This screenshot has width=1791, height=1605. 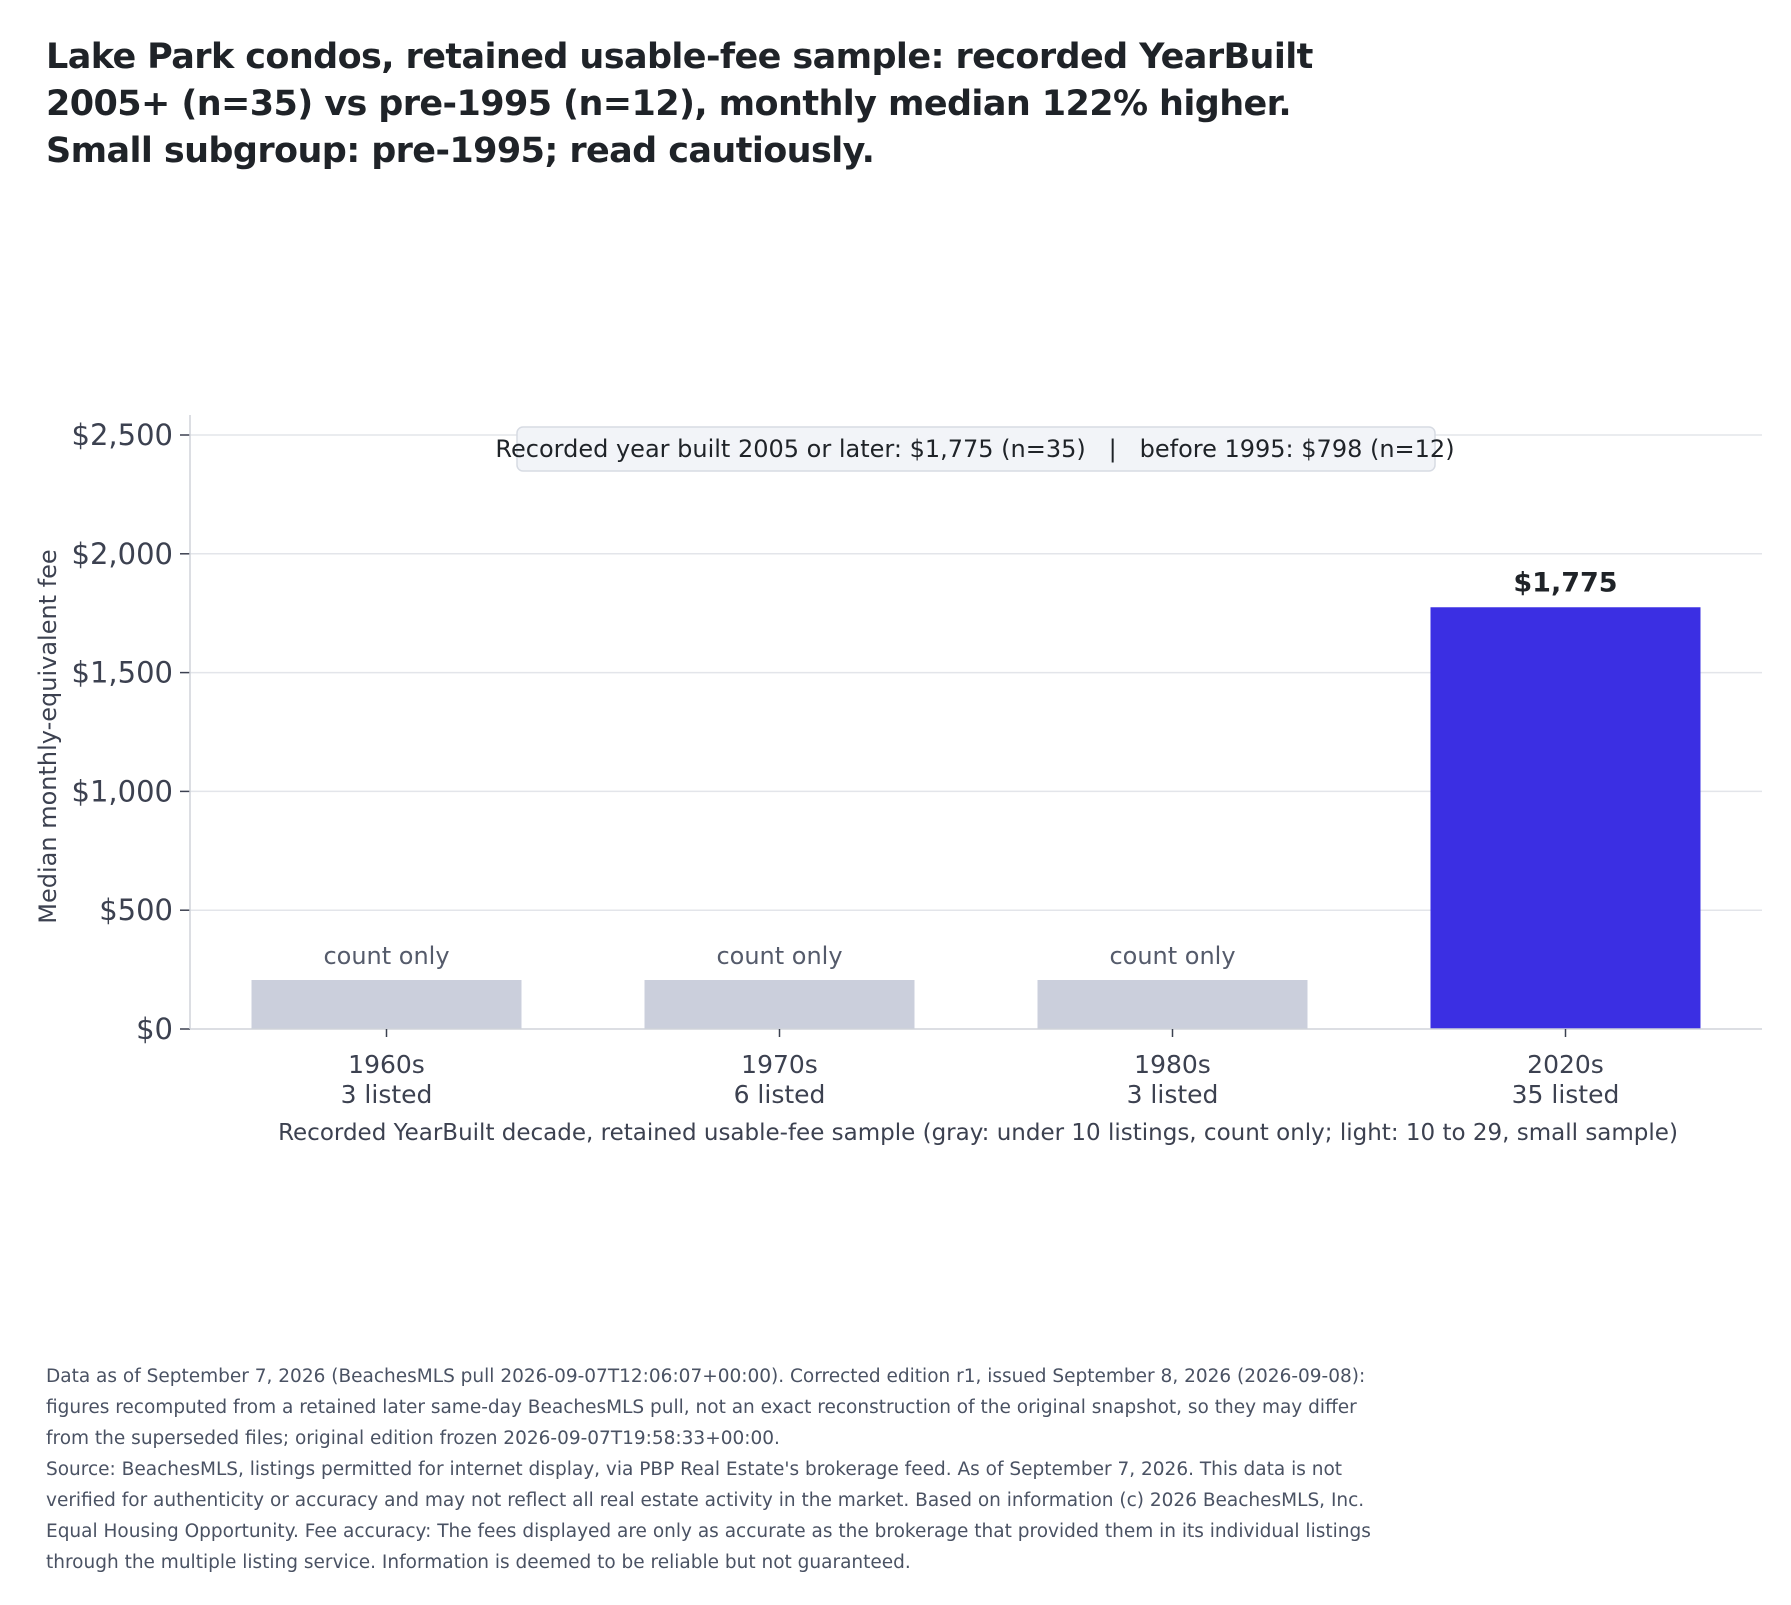 I want to click on x-tick-count-label: 6 listed, so click(x=780, y=1094).